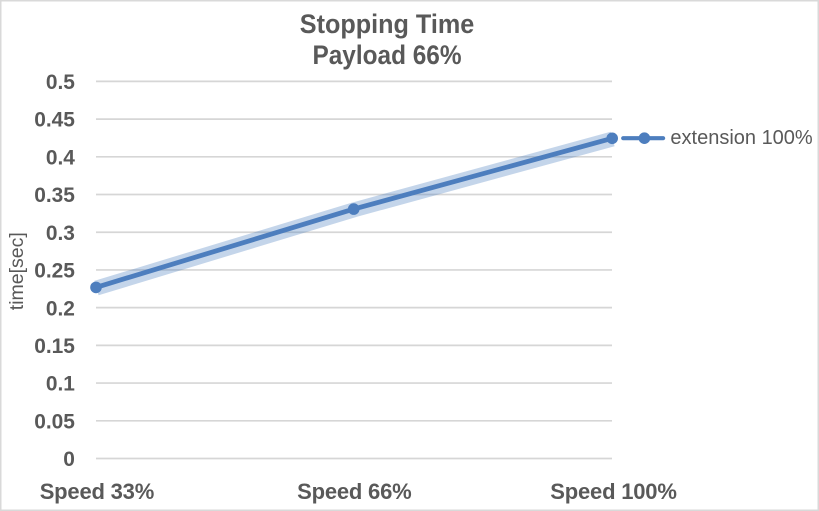 The image size is (819, 511). What do you see at coordinates (54, 421) in the screenshot?
I see `svg-text: 0.05` at bounding box center [54, 421].